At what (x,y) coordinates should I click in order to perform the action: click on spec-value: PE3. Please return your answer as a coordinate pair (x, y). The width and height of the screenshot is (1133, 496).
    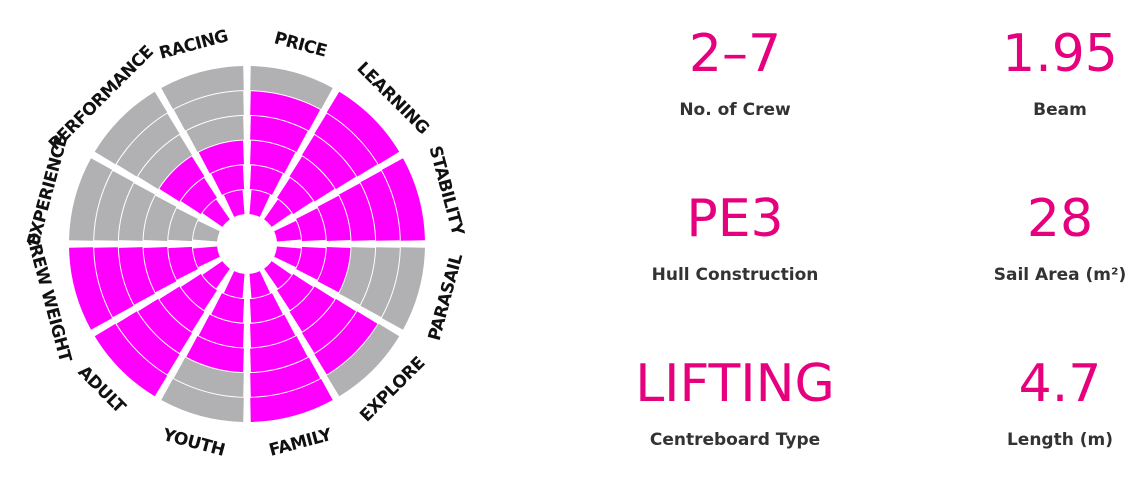
    Looking at the image, I should click on (735, 219).